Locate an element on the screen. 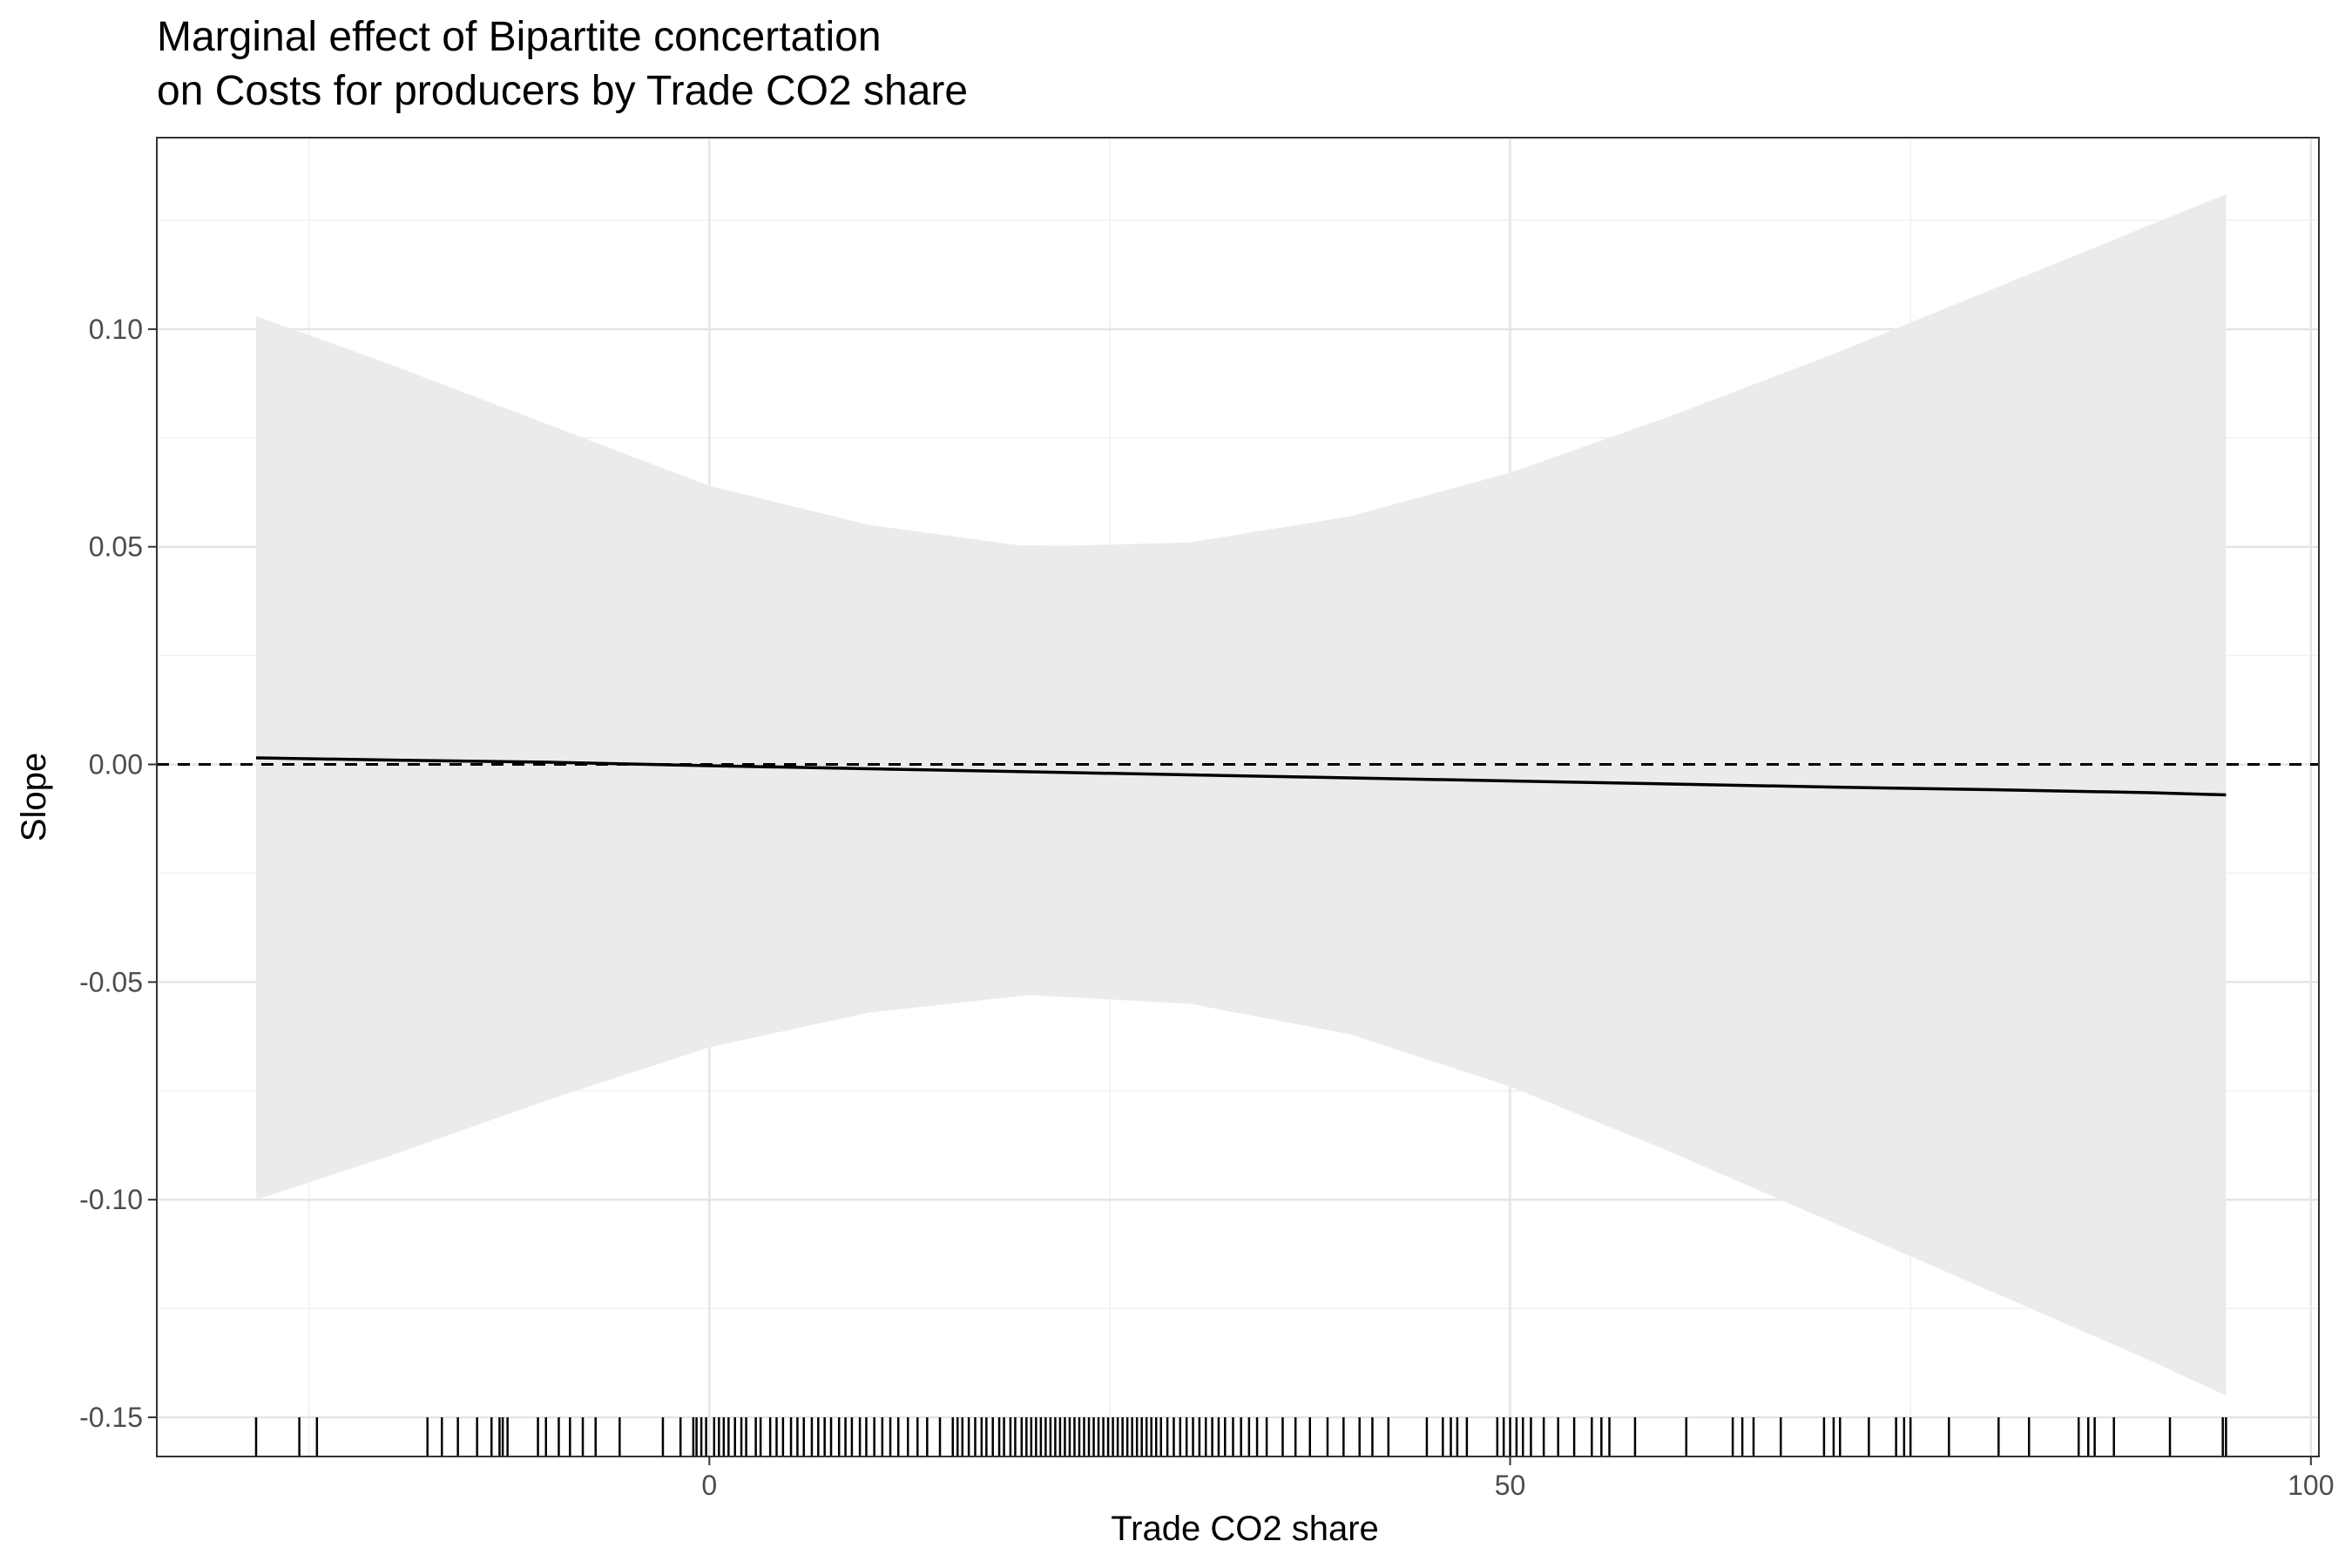 This screenshot has height=1568, width=2352. y-tick-label: -0.05 is located at coordinates (111, 982).